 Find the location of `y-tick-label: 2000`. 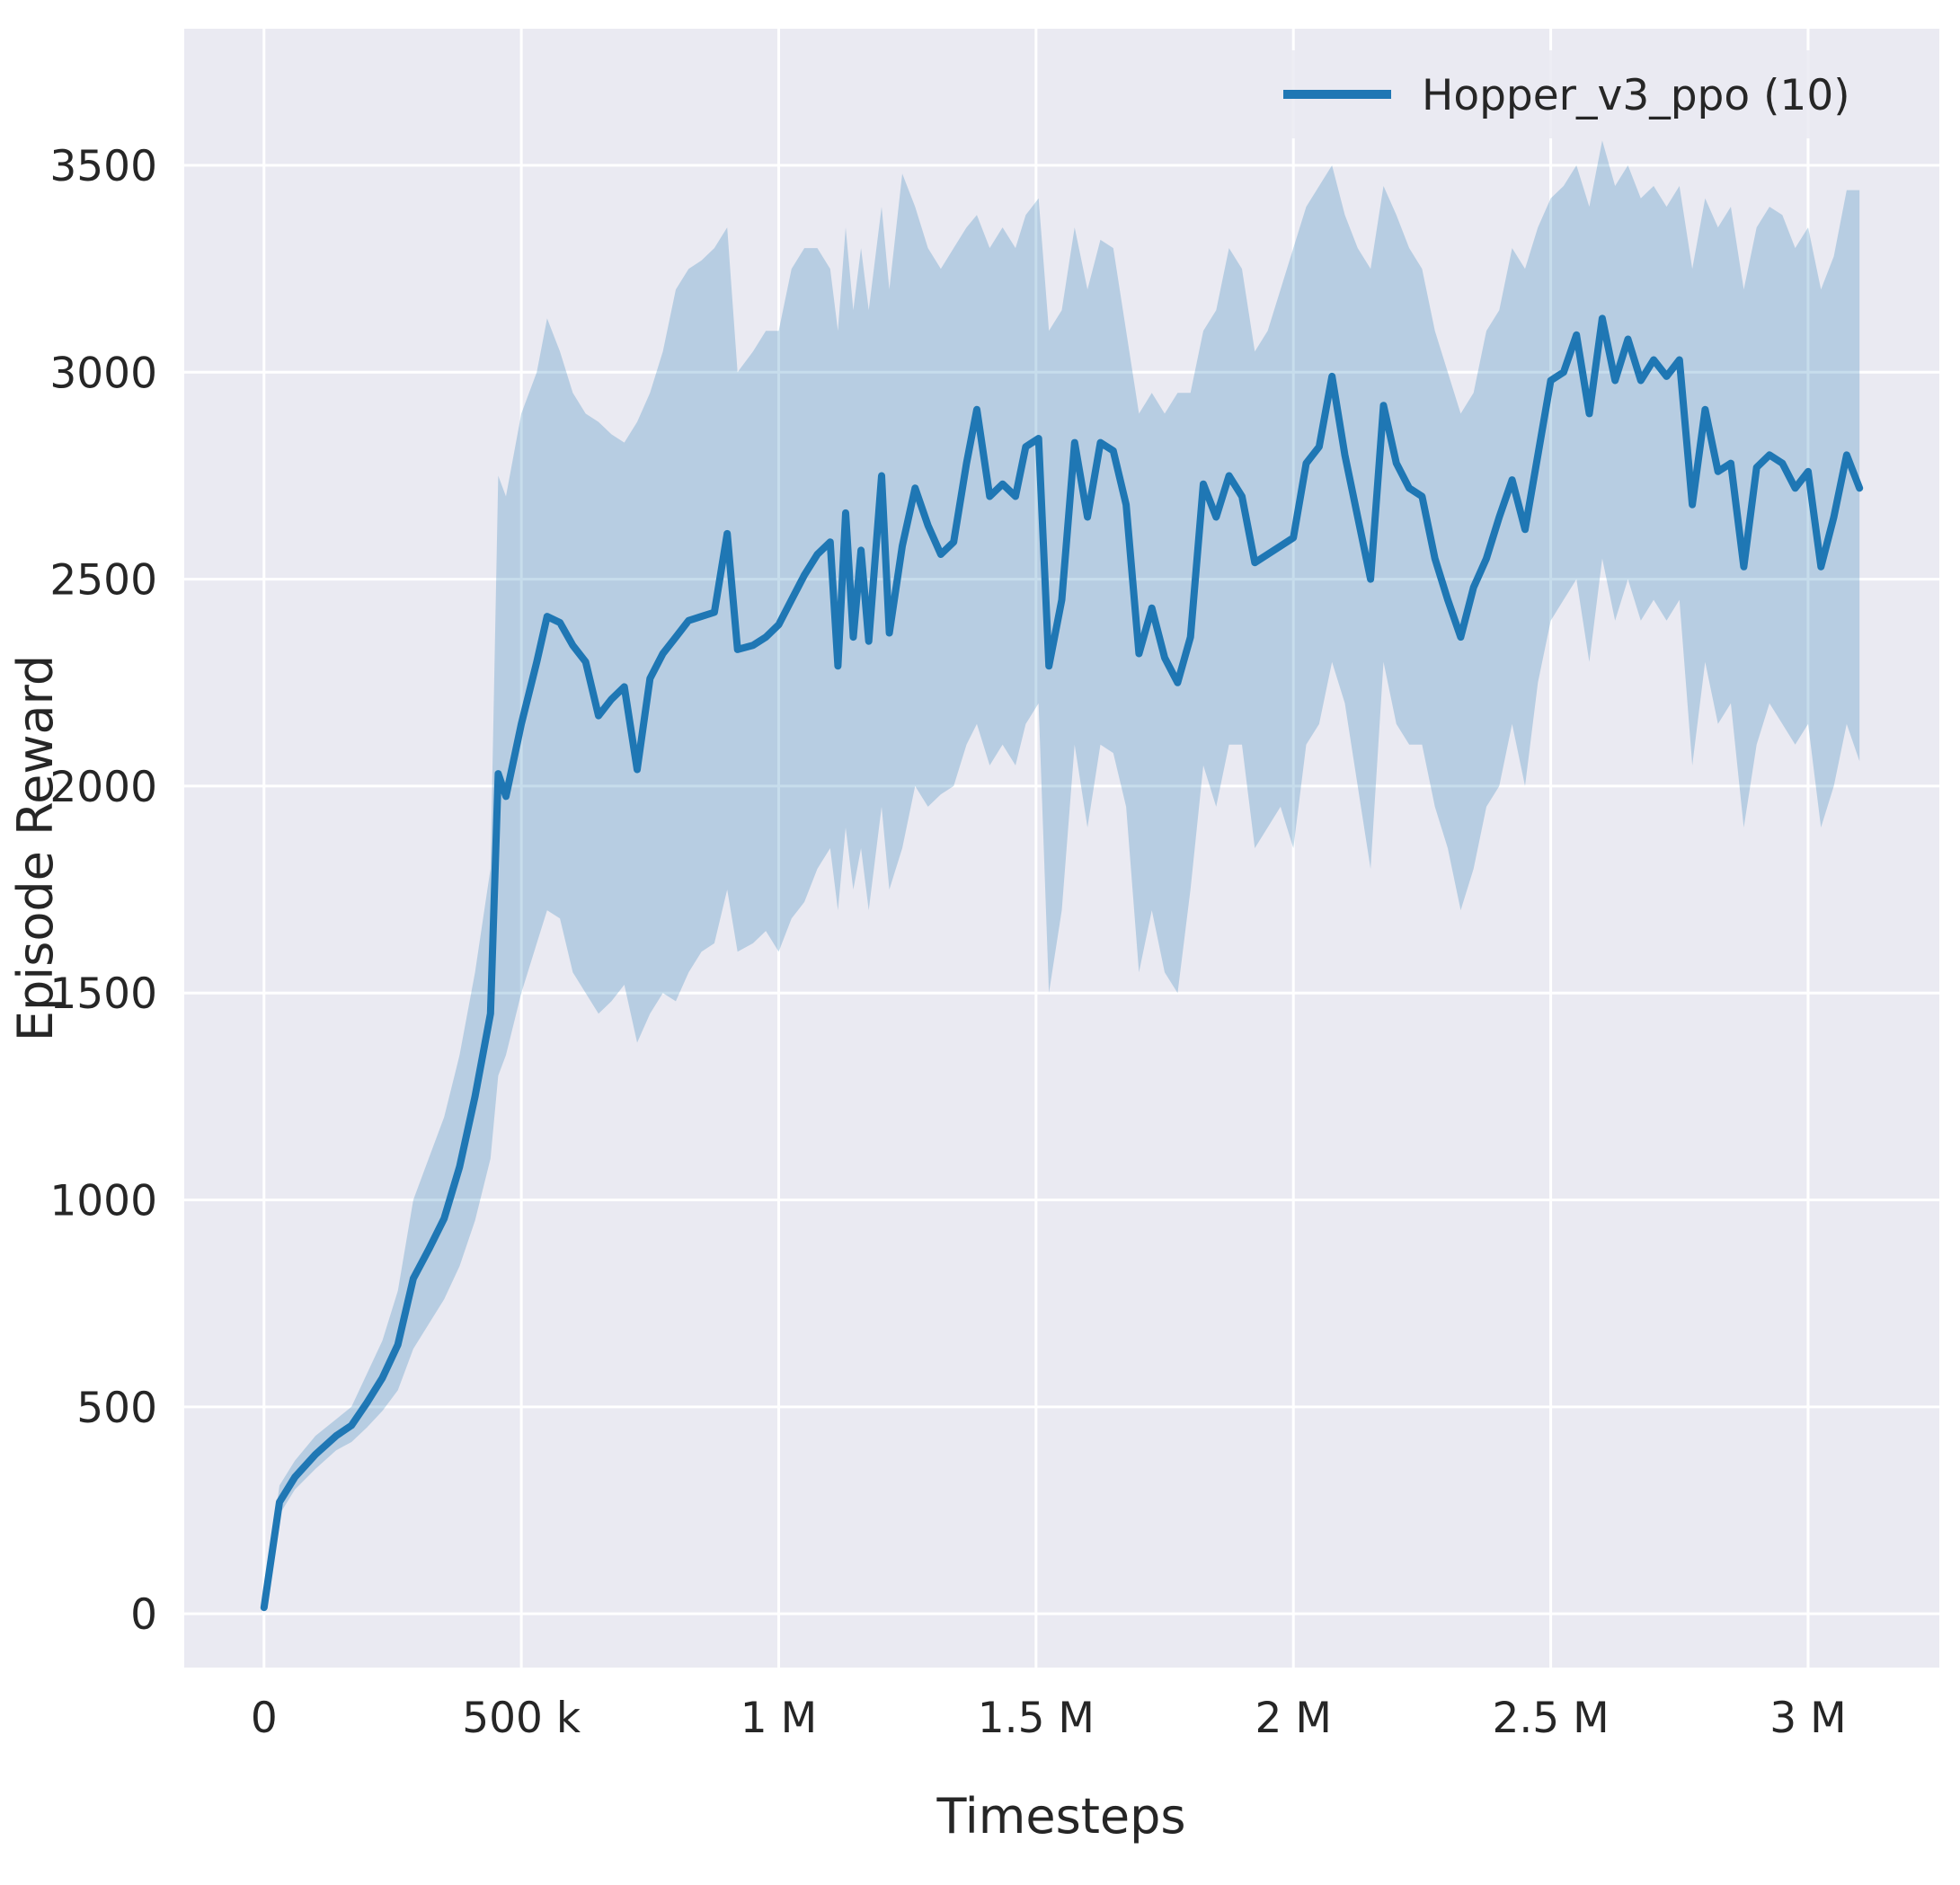

y-tick-label: 2000 is located at coordinates (103, 787).